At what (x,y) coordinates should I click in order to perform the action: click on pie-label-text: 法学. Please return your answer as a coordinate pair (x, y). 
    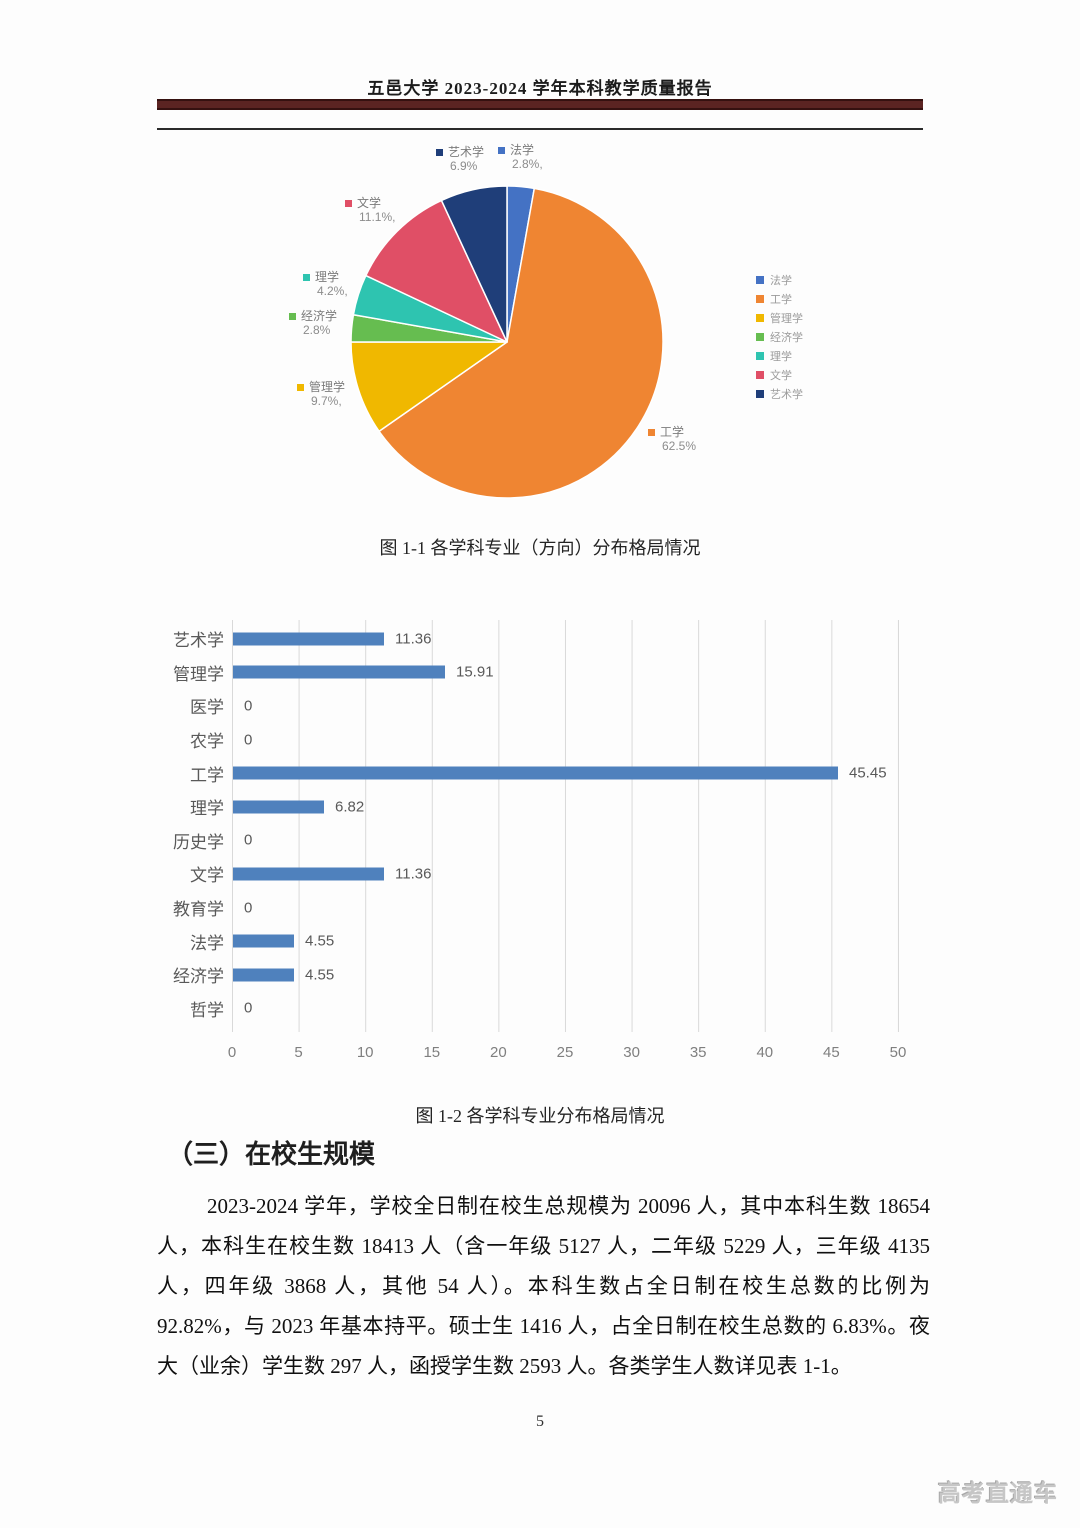
    Looking at the image, I should click on (522, 150).